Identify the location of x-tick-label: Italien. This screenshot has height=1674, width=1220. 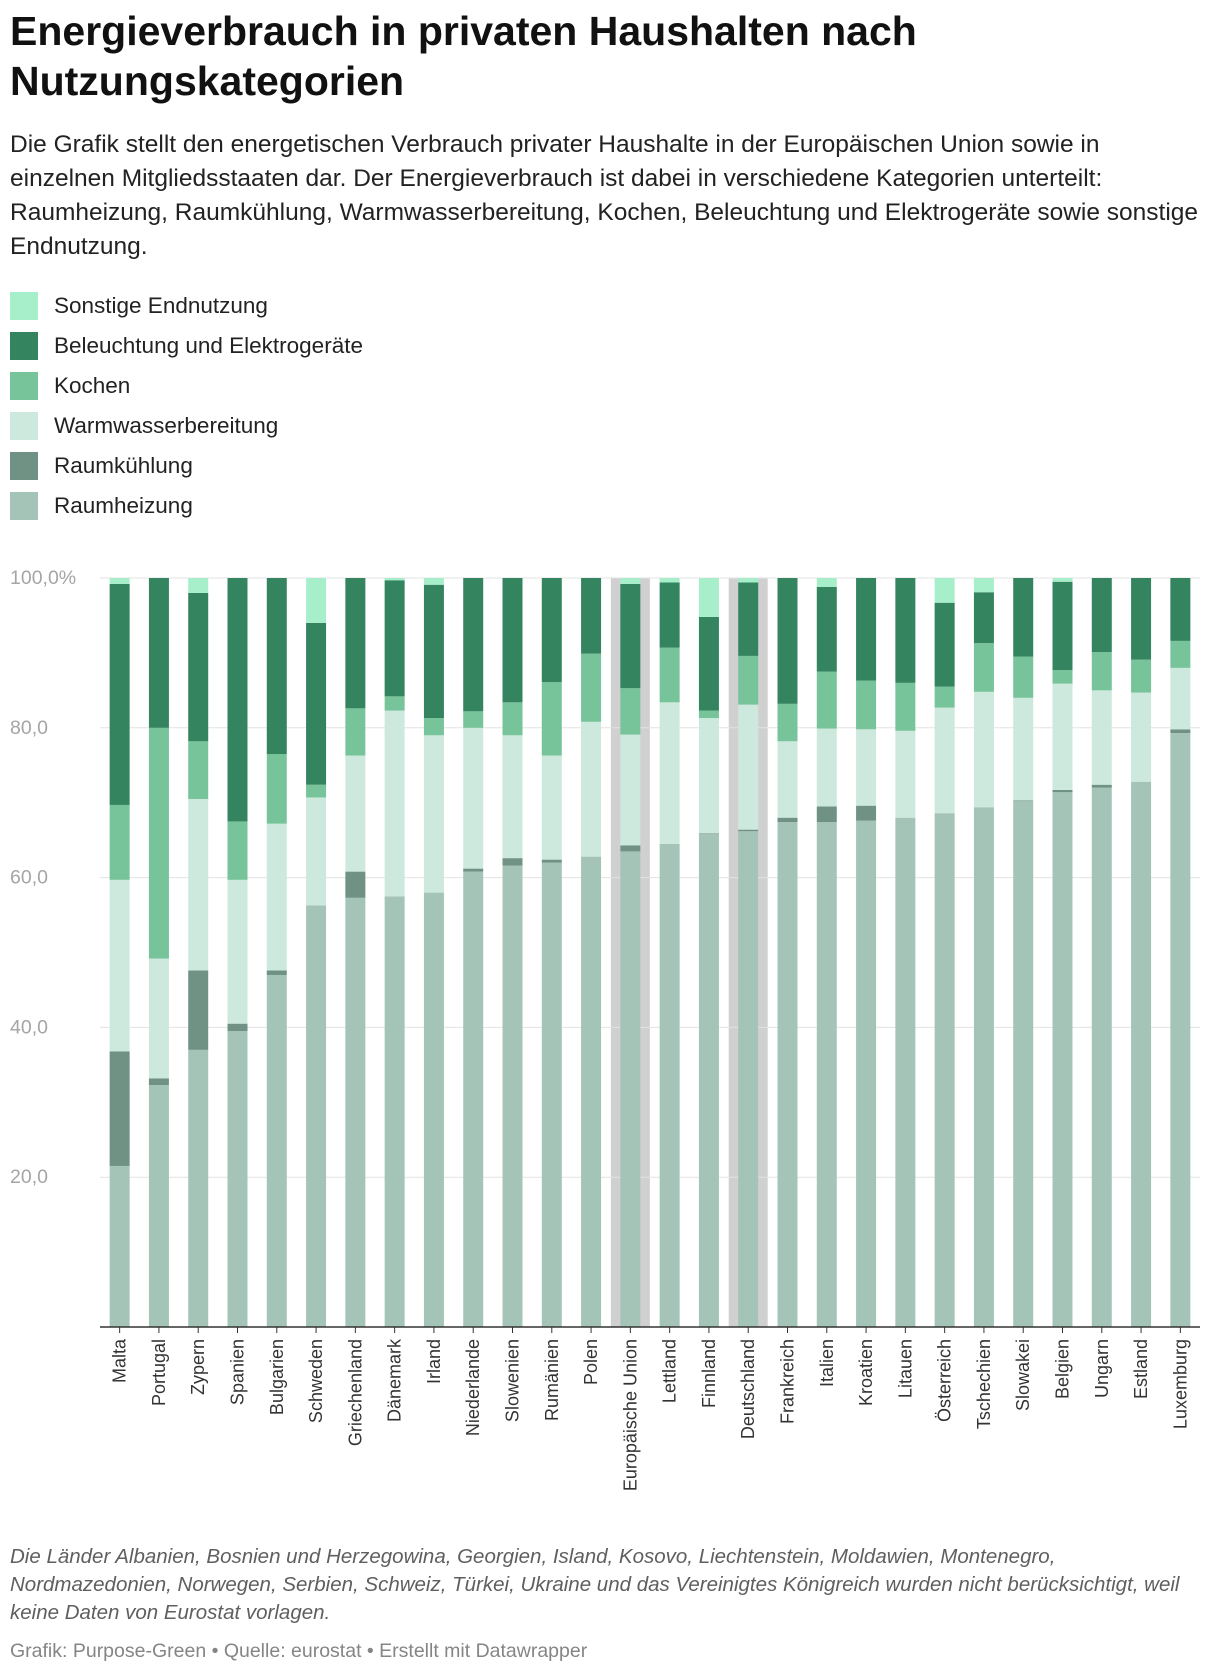
(827, 1363).